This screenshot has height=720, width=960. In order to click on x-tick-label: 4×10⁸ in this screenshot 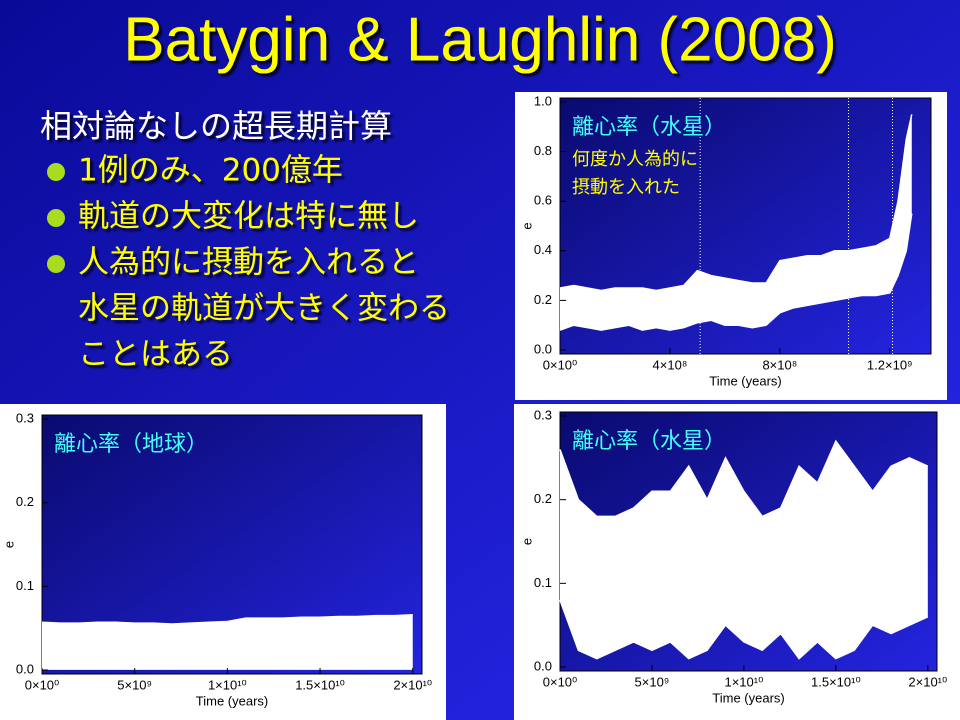, I will do `click(670, 364)`.